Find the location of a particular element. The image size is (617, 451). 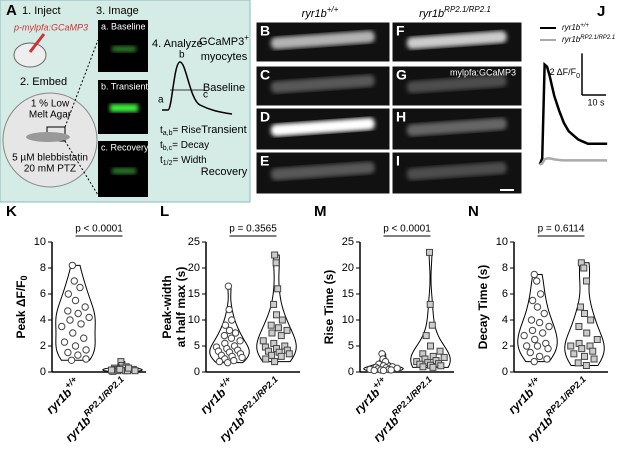

y-label-line: Peak ΔF/F is located at coordinates (21, 310).